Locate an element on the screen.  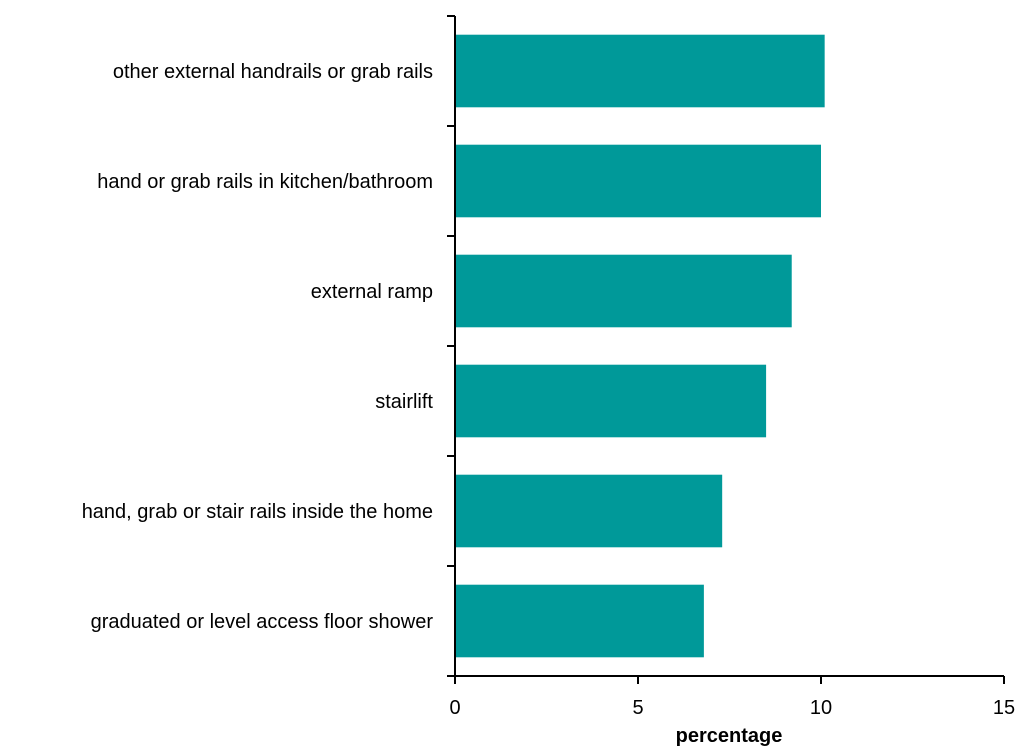
y-ticks-group is located at coordinates (451, 346).